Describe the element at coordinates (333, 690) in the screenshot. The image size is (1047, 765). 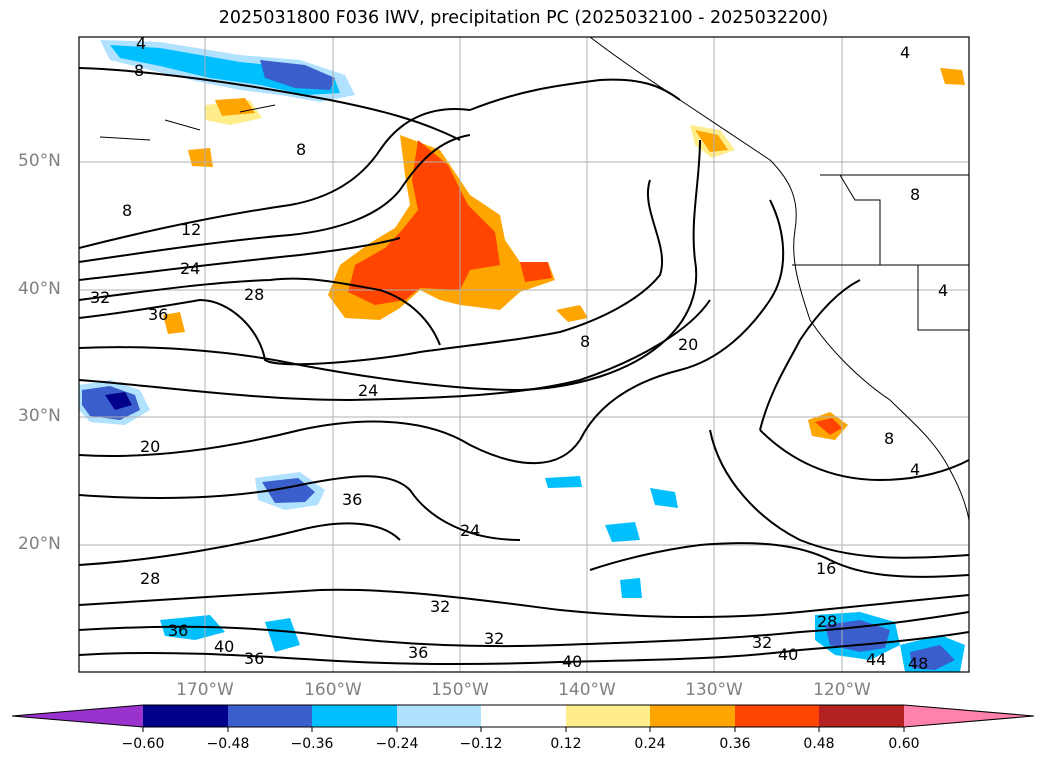
I see `lon-label: 160°W` at that location.